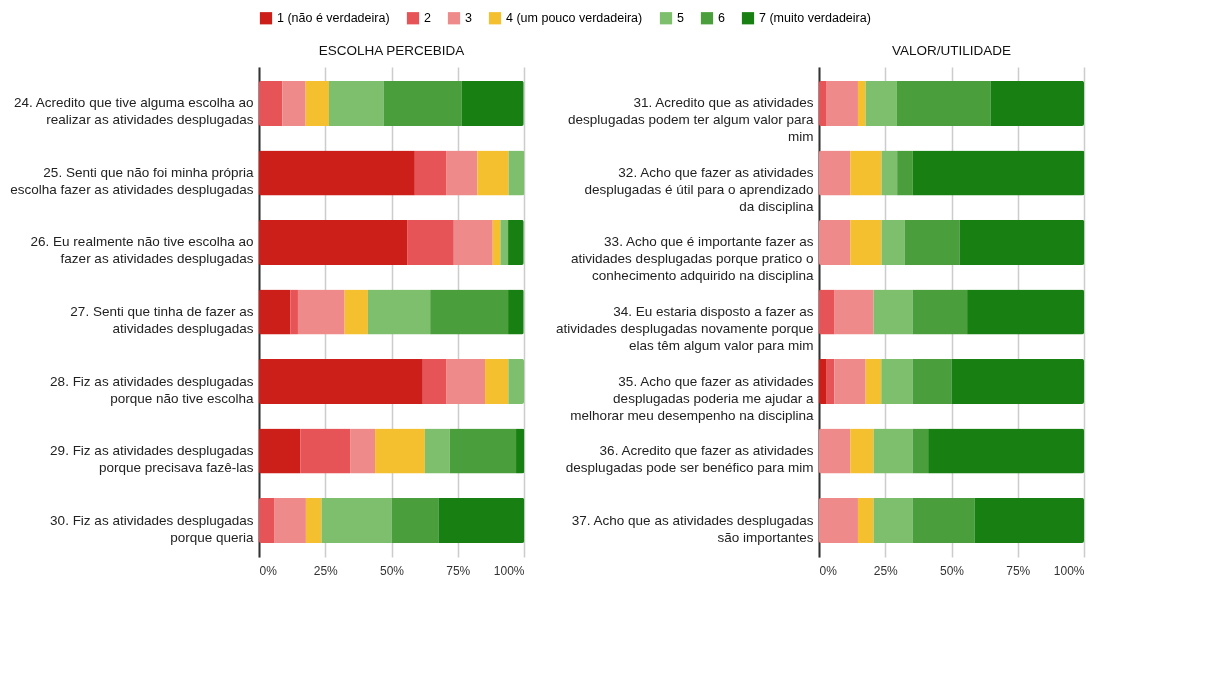  I want to click on legend-label: 5, so click(680, 18).